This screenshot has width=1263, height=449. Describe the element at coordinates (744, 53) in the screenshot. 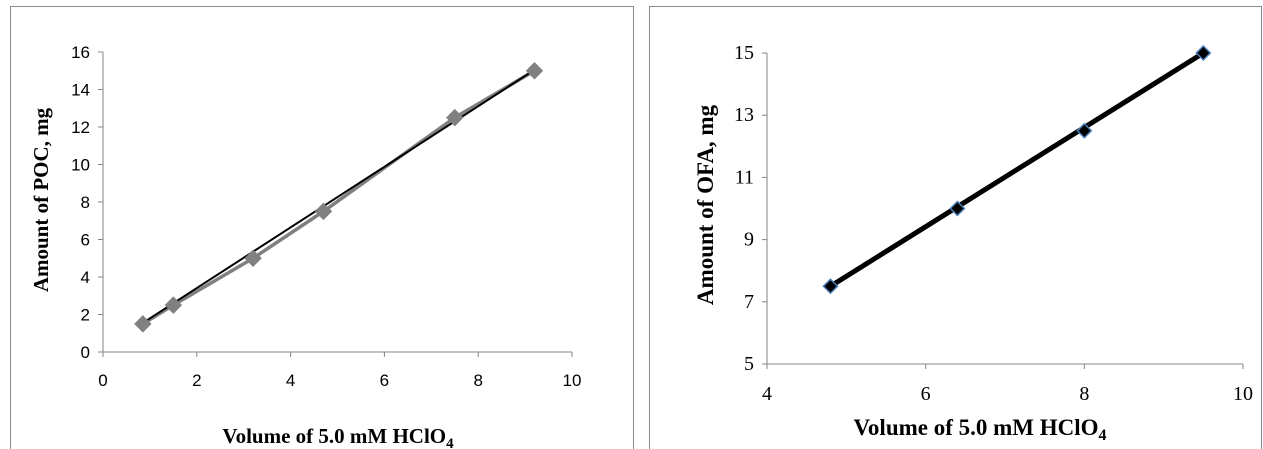

I see `y-tick-label: 15` at that location.